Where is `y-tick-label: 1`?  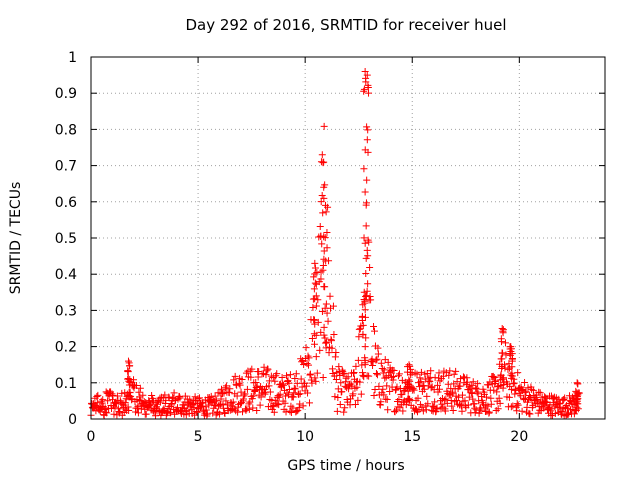
y-tick-label: 1 is located at coordinates (72, 58).